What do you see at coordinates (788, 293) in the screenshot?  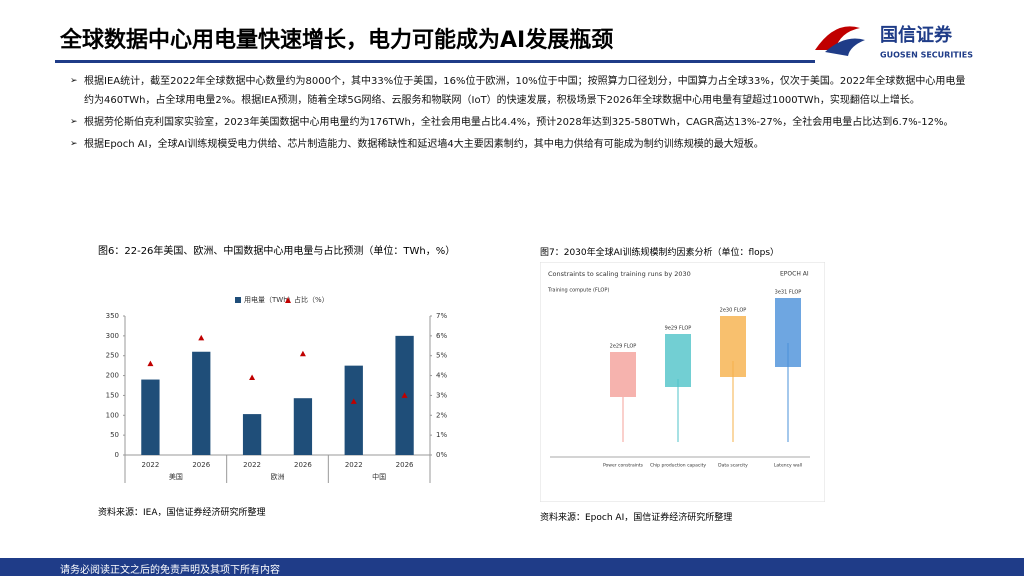 I see `box-label: 3e31 FLOP` at bounding box center [788, 293].